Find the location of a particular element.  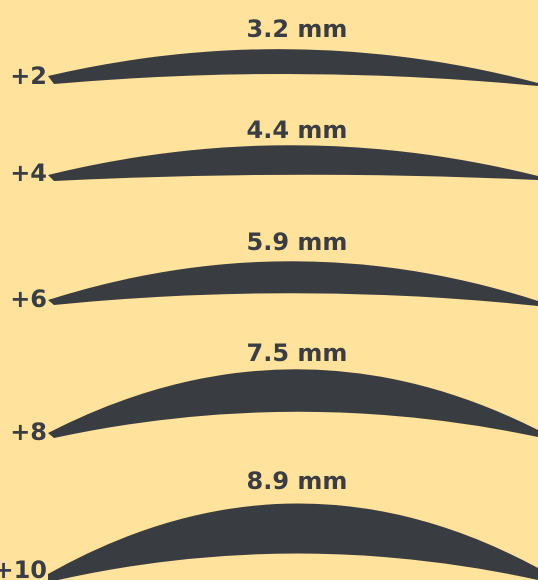

lens-group-plus-4: 4.4 mm +4 is located at coordinates (274, 151).